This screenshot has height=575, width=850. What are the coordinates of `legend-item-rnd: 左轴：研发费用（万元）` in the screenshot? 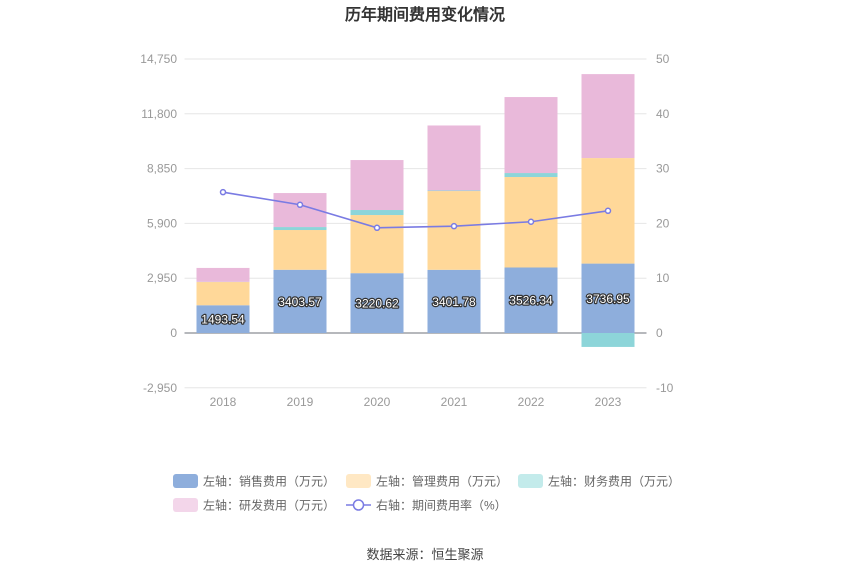 It's located at (254, 505).